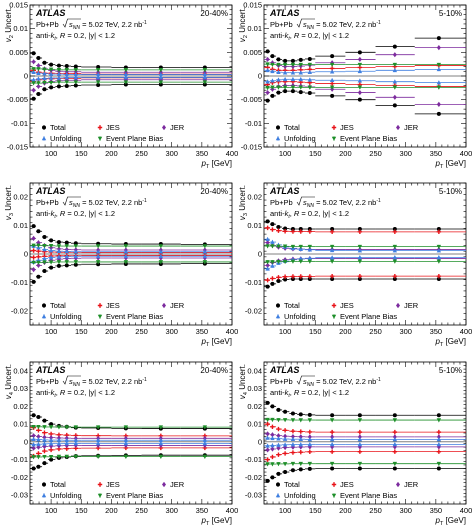 Image resolution: width=474 pixels, height=529 pixels. I want to click on legend: Total JES JER Unfolding Event Plane Bias, so click(113, 311).